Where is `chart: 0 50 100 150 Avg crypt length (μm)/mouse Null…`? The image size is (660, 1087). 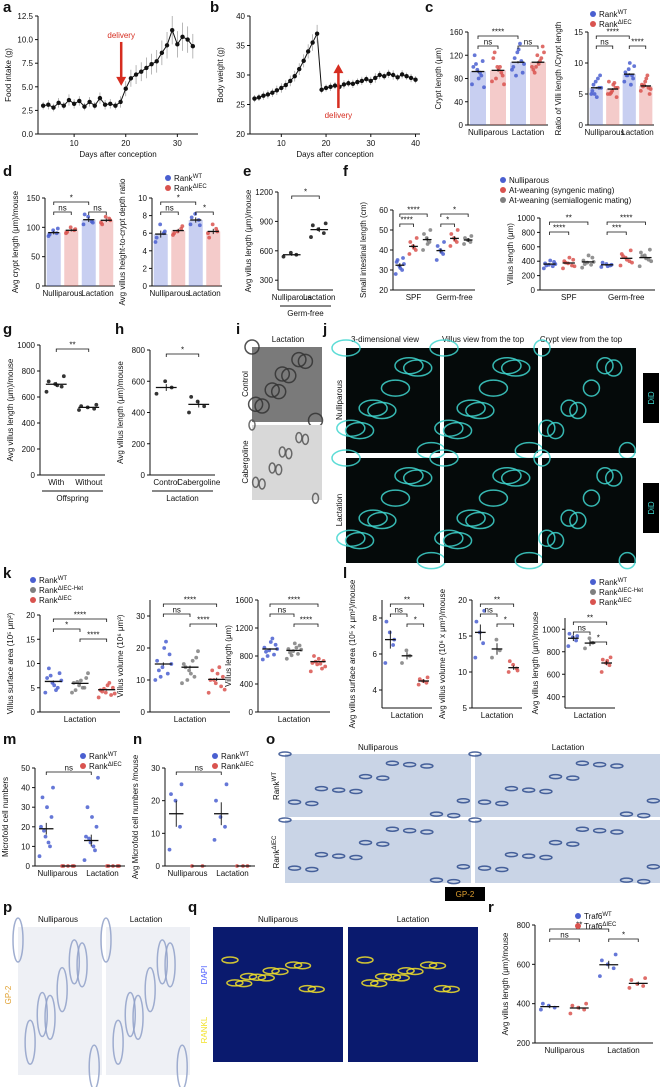 chart: 0 50 100 150 Avg crypt length (μm)/mouse Null… is located at coordinates (63, 244).